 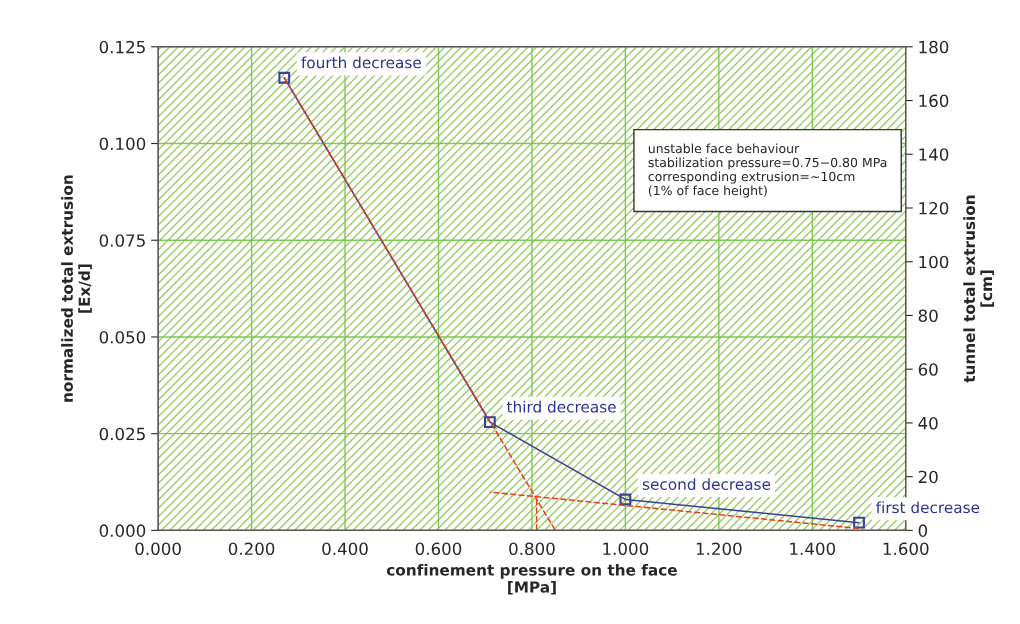 What do you see at coordinates (706, 484) in the screenshot?
I see `annotation: second decrease` at bounding box center [706, 484].